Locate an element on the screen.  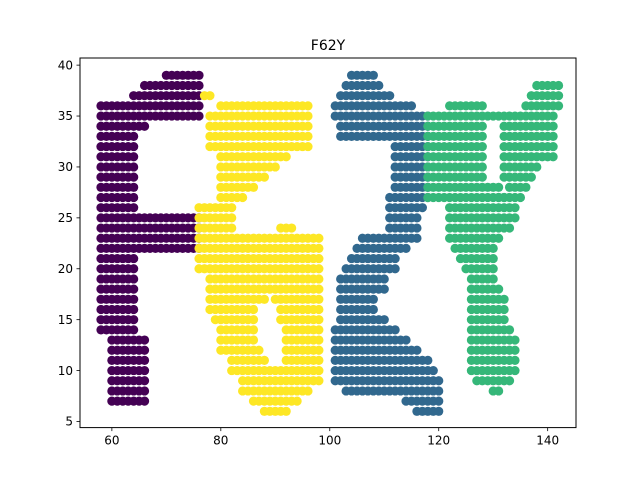
y-tick-label: 25 is located at coordinates (65, 218).